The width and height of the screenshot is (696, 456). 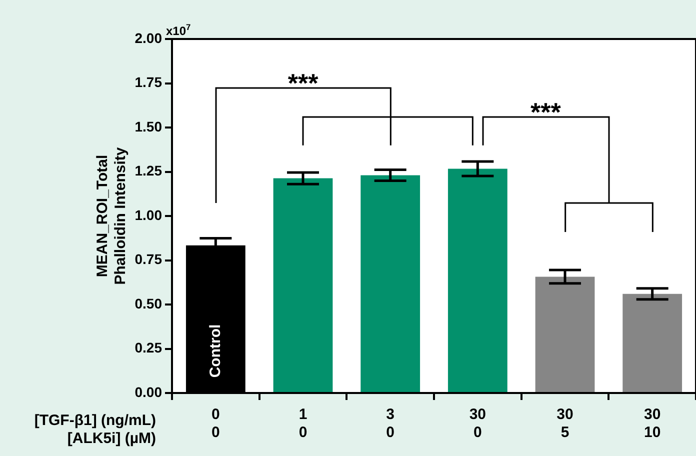 I want to click on y-tick-label: 1.00, so click(x=148, y=214).